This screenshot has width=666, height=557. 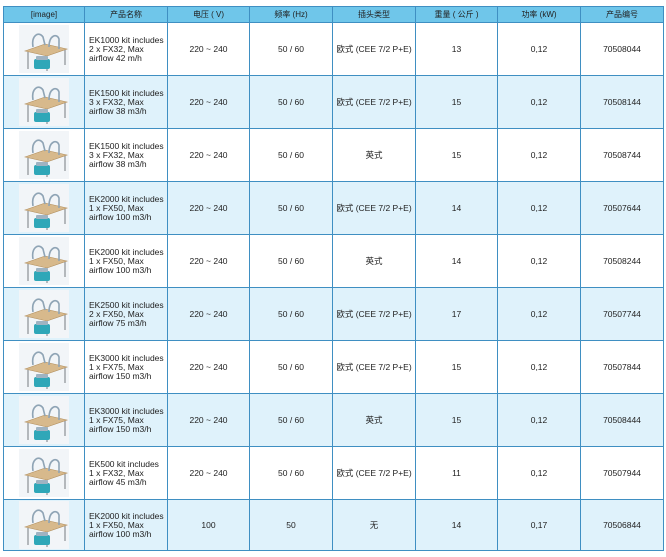 What do you see at coordinates (126, 14) in the screenshot?
I see `header-product-name: 产品名称` at bounding box center [126, 14].